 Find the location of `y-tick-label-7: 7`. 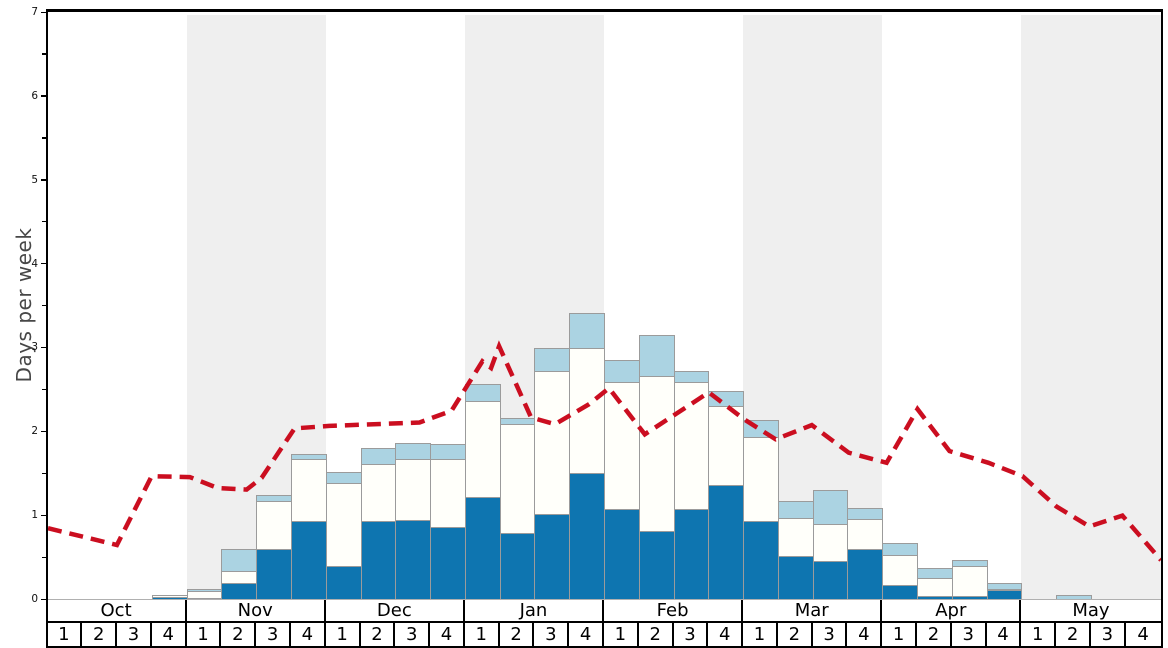

y-tick-label-7: 7 is located at coordinates (34, 12).